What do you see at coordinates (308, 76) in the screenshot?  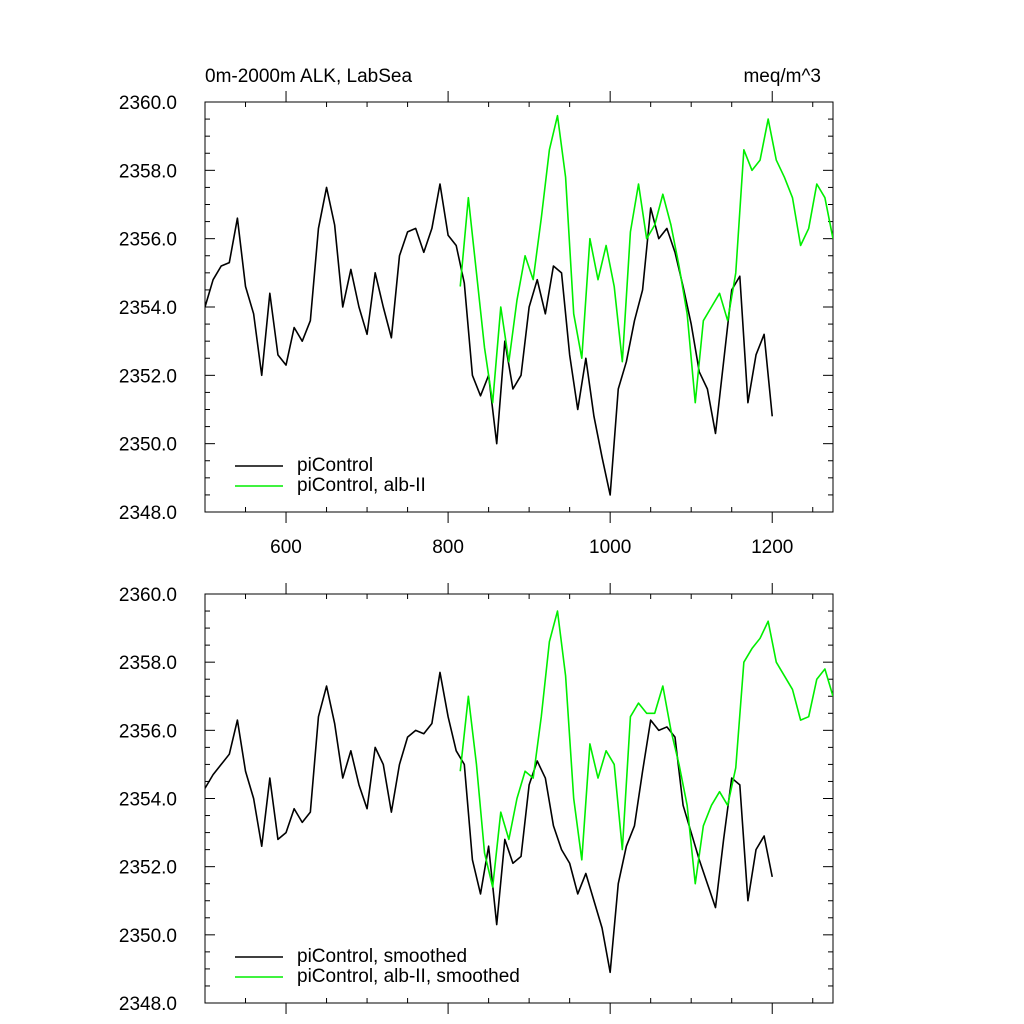 I see `chart-title: 0m-2000m ALK, LabSea` at bounding box center [308, 76].